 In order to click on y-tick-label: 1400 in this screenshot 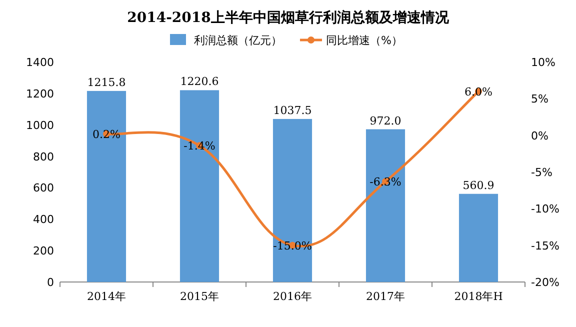, I will do `click(40, 62)`.